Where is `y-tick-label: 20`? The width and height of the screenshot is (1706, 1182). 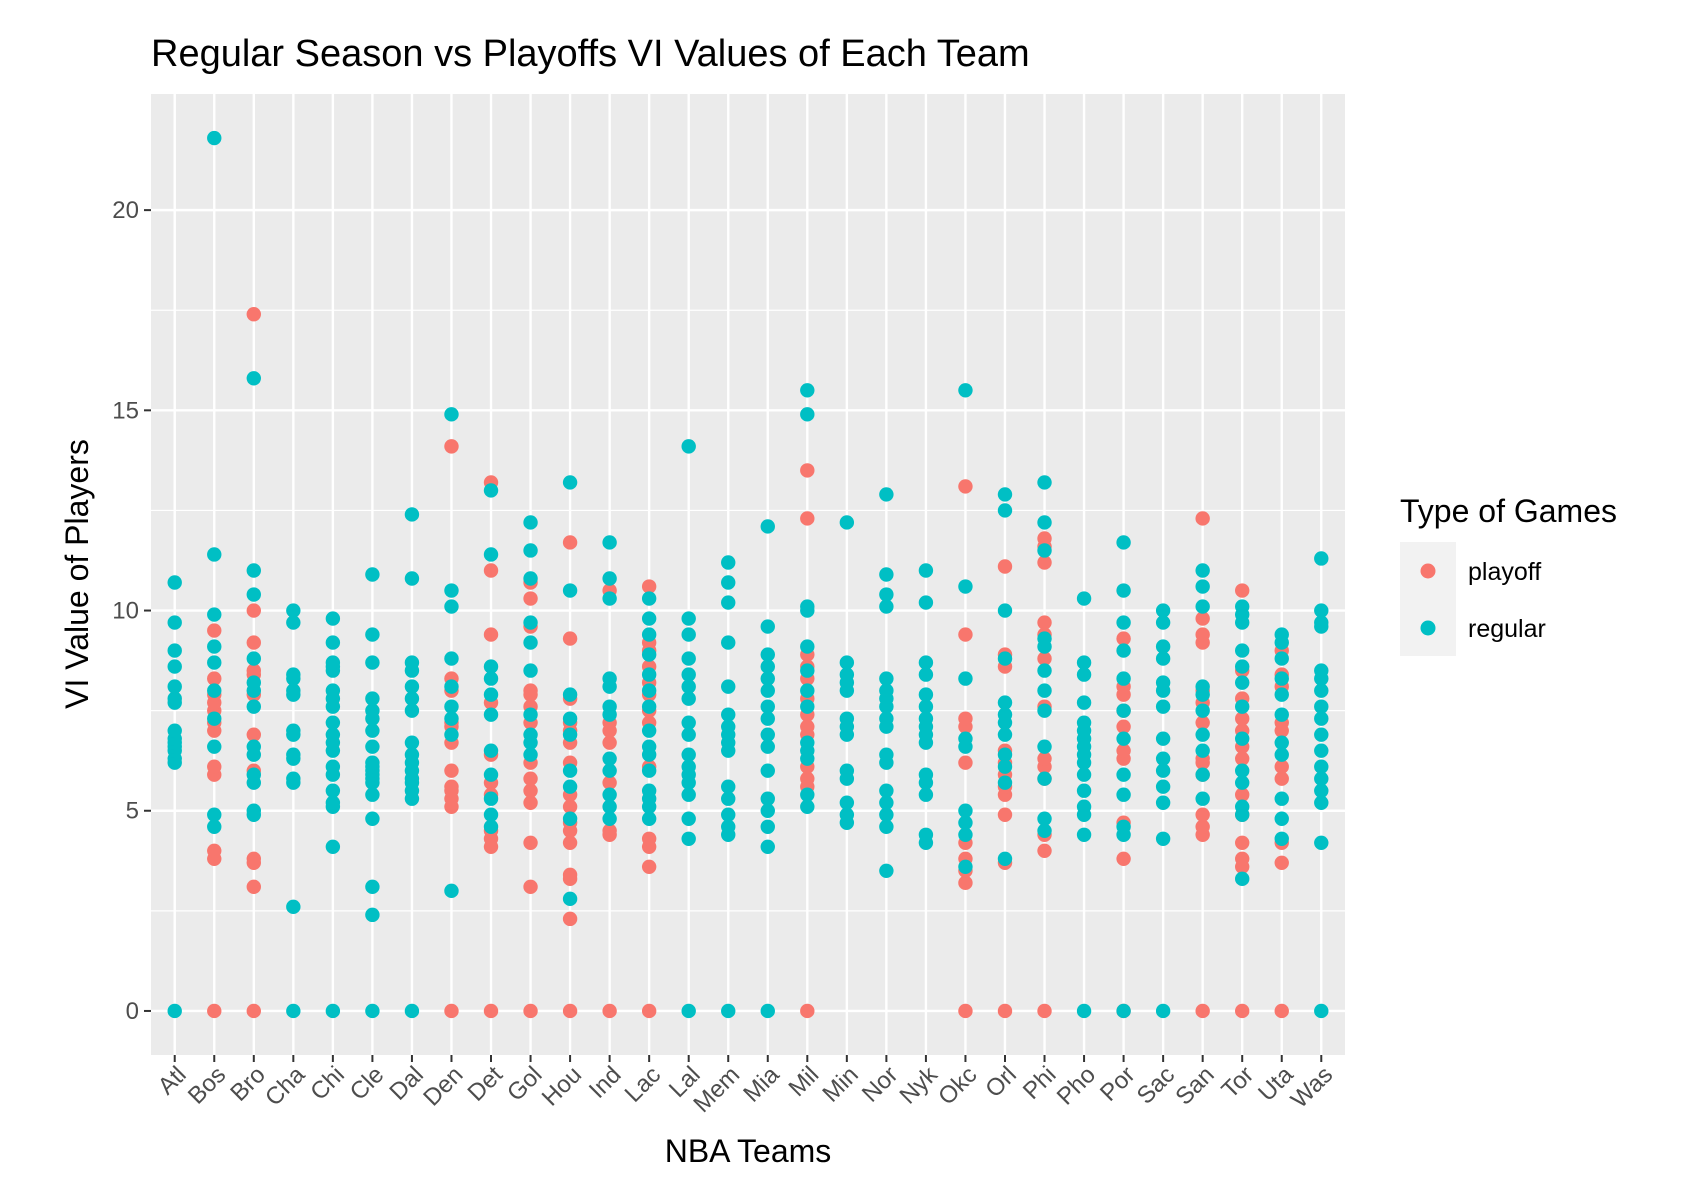
y-tick-label: 20 is located at coordinates (125, 210).